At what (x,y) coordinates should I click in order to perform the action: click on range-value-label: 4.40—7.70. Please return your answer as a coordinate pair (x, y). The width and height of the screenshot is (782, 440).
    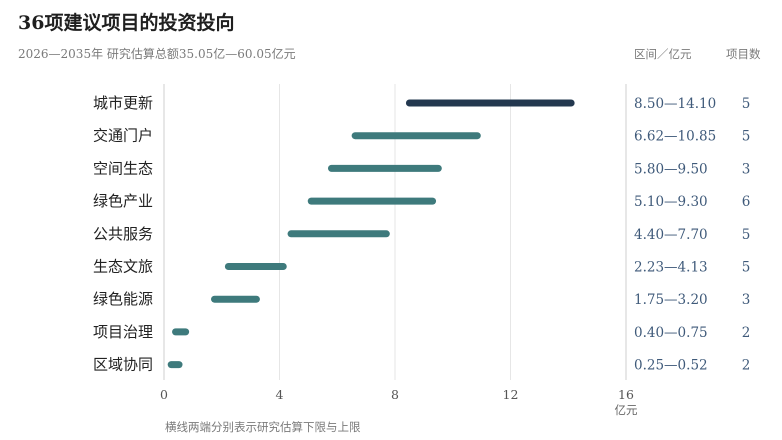
    Looking at the image, I should click on (671, 235).